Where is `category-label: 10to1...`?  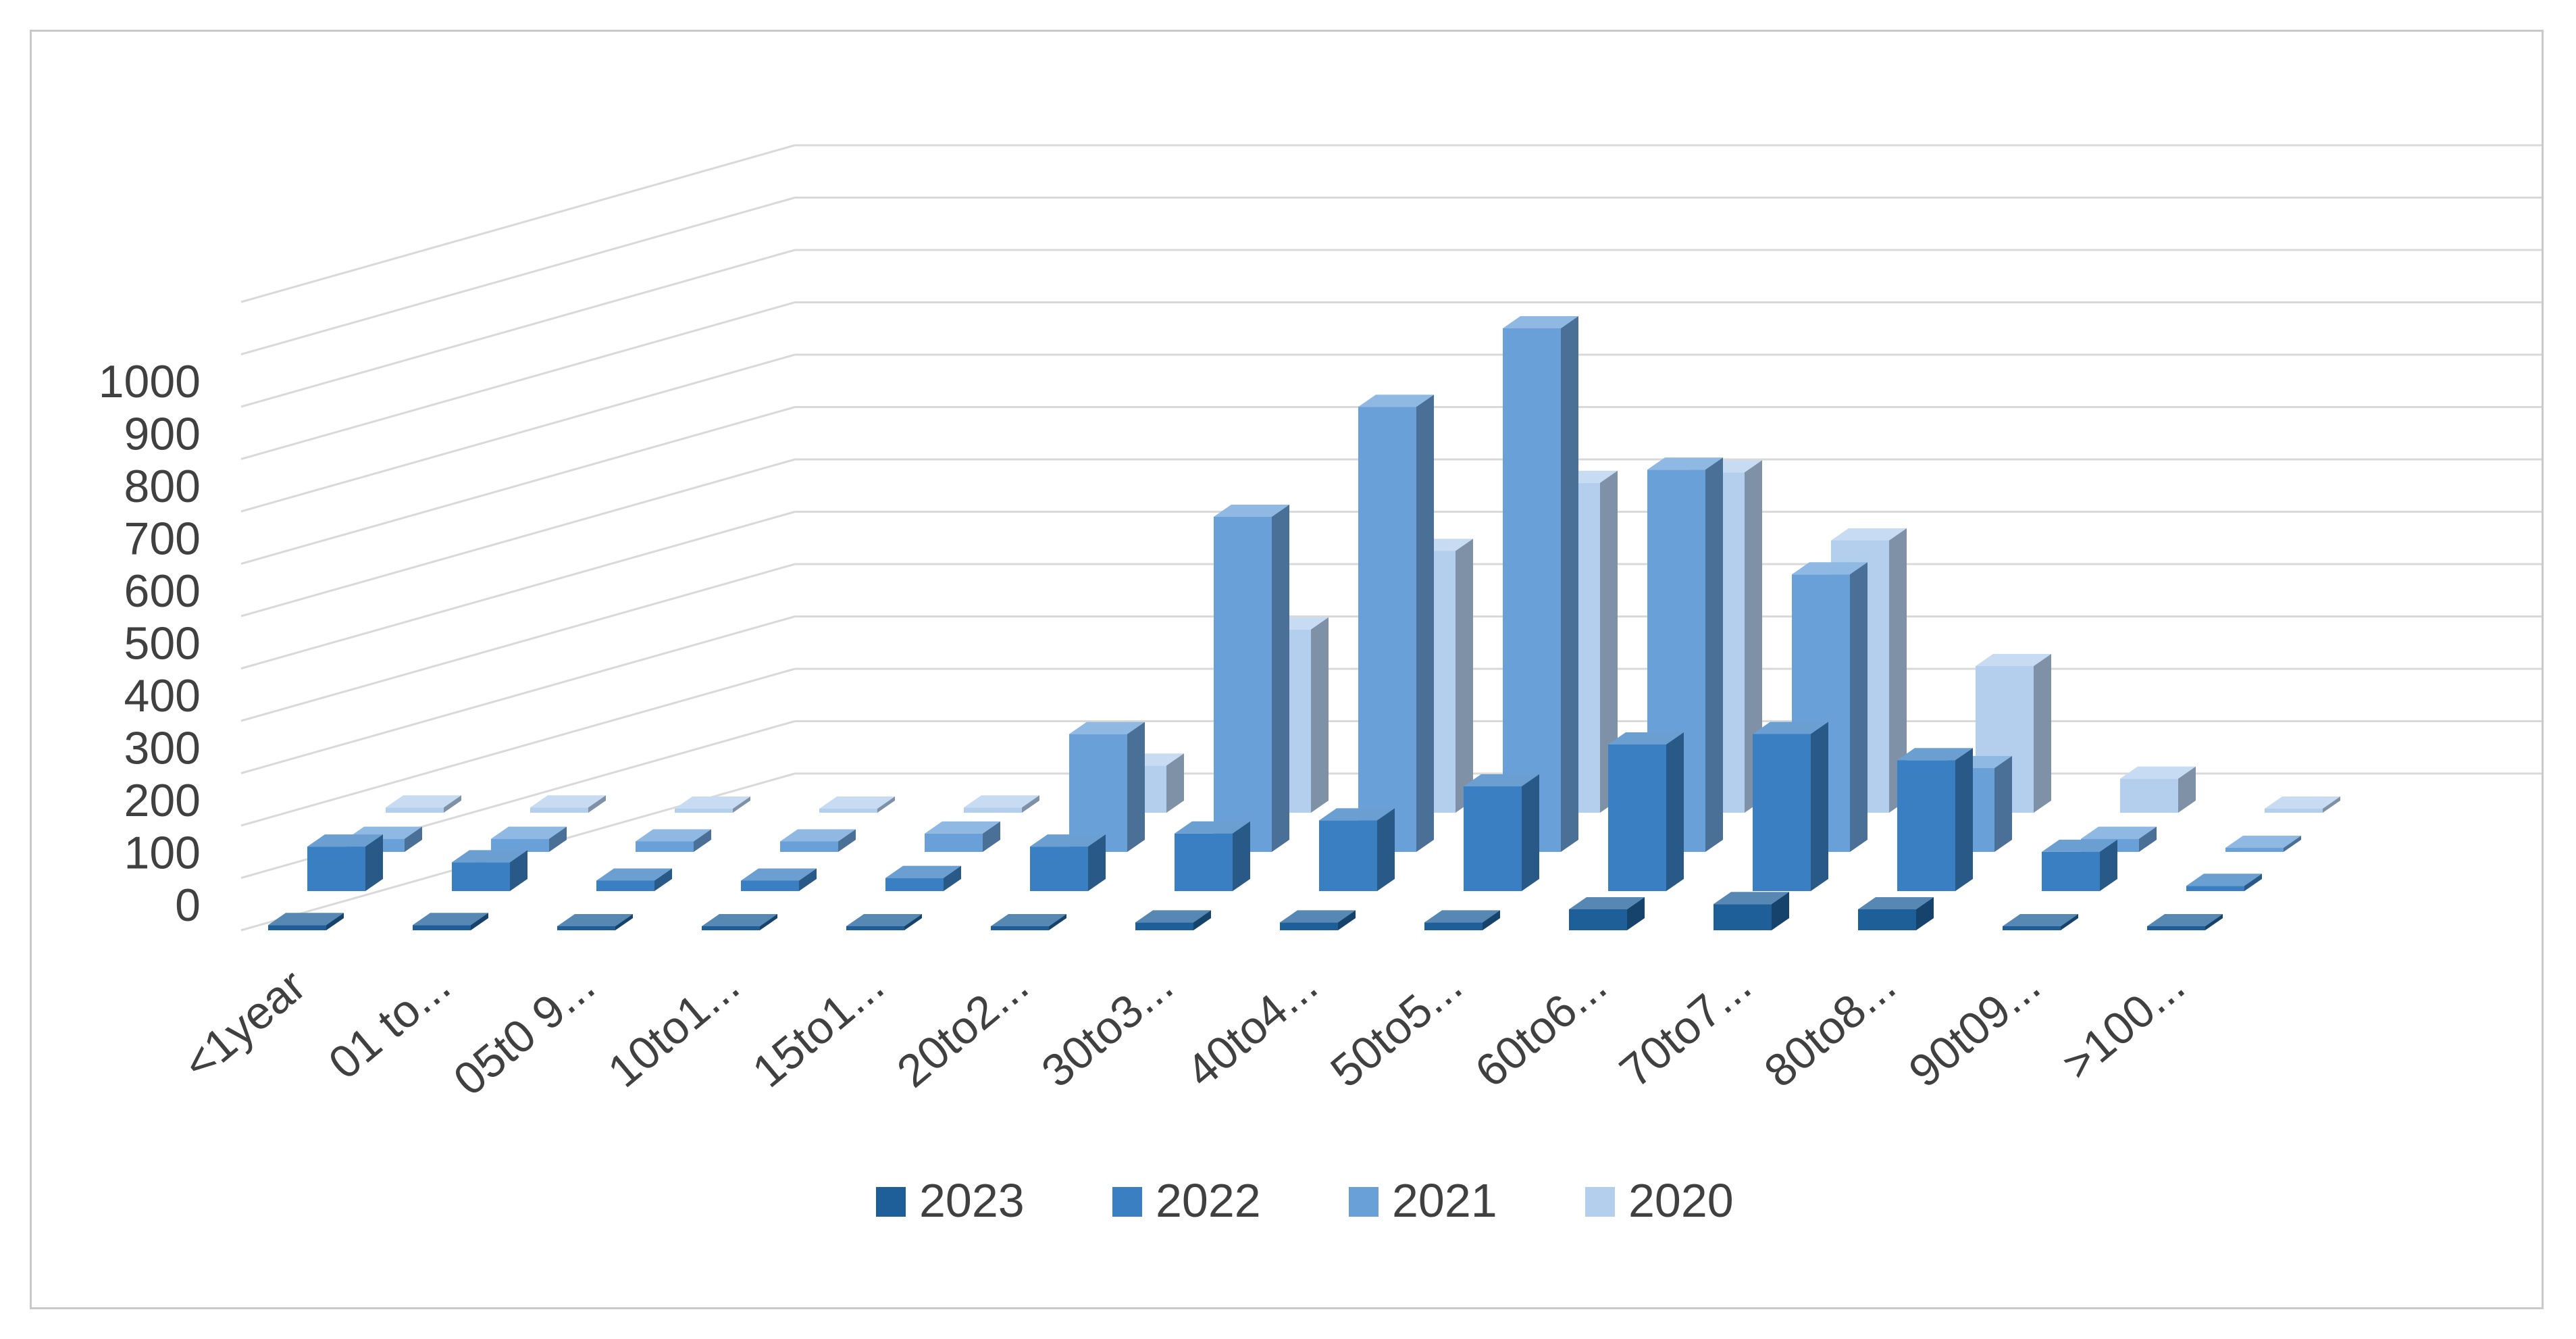 category-label: 10to1... is located at coordinates (673, 1028).